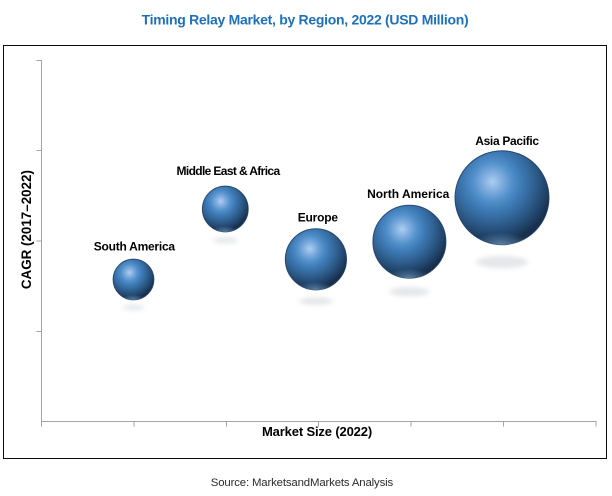  I want to click on svg-text: CAGR (2017–2022), so click(26, 229).